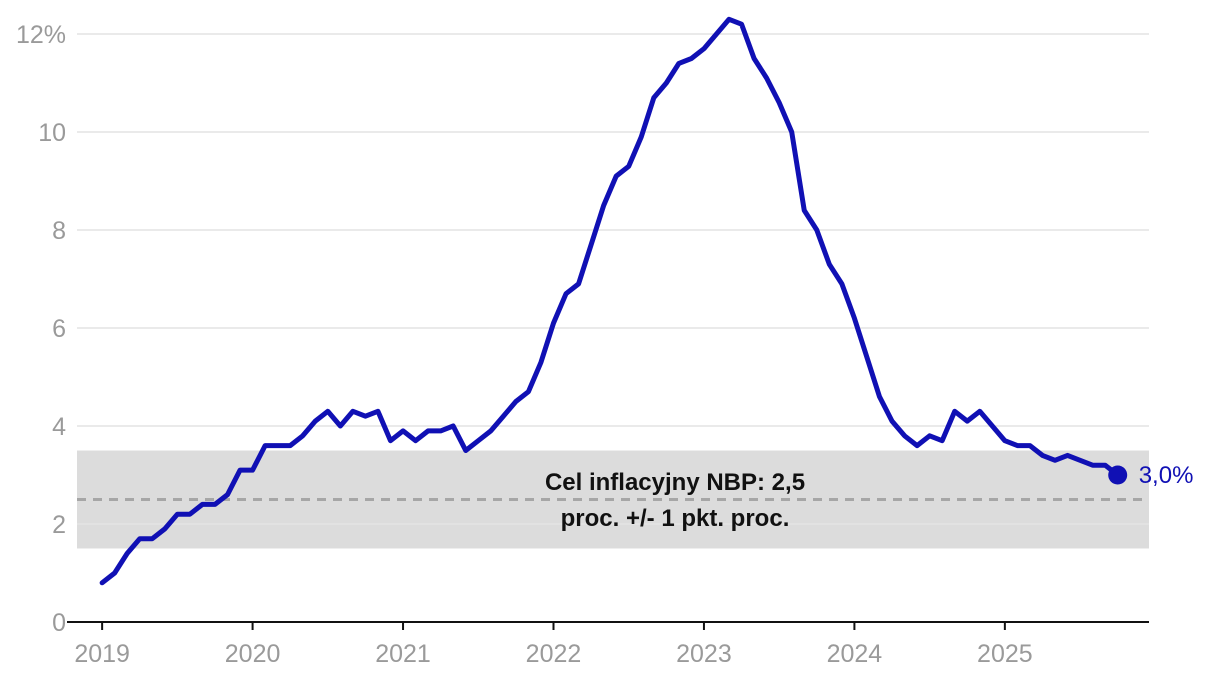 The image size is (1220, 678). Describe the element at coordinates (59, 525) in the screenshot. I see `y-tick-label: 2` at that location.